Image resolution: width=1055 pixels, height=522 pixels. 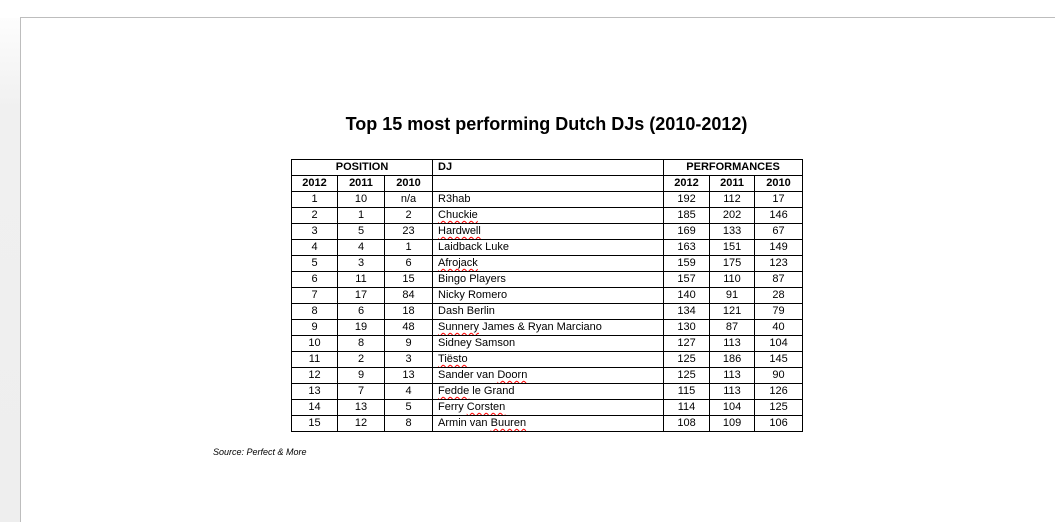 What do you see at coordinates (779, 263) in the screenshot?
I see `performances-2010-cell: 123` at bounding box center [779, 263].